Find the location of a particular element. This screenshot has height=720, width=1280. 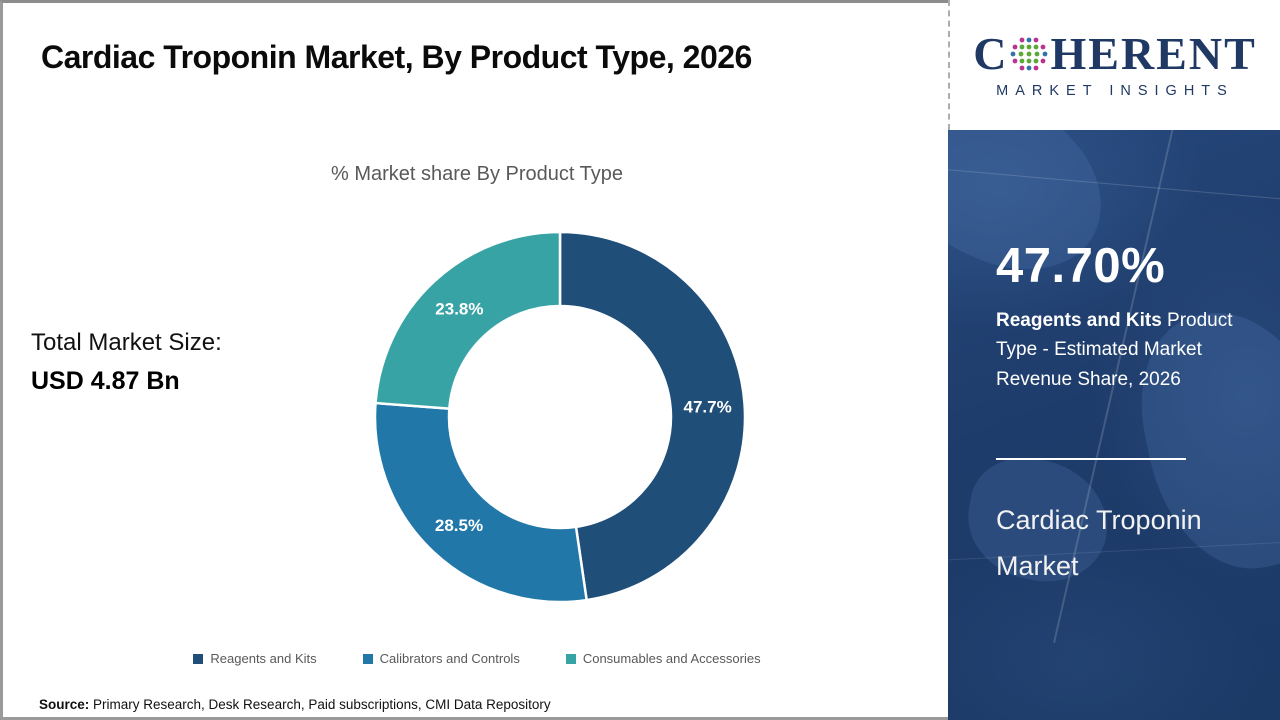

brand-logo: C HERENT MARKET INSIGHTS is located at coordinates (1114, 65).